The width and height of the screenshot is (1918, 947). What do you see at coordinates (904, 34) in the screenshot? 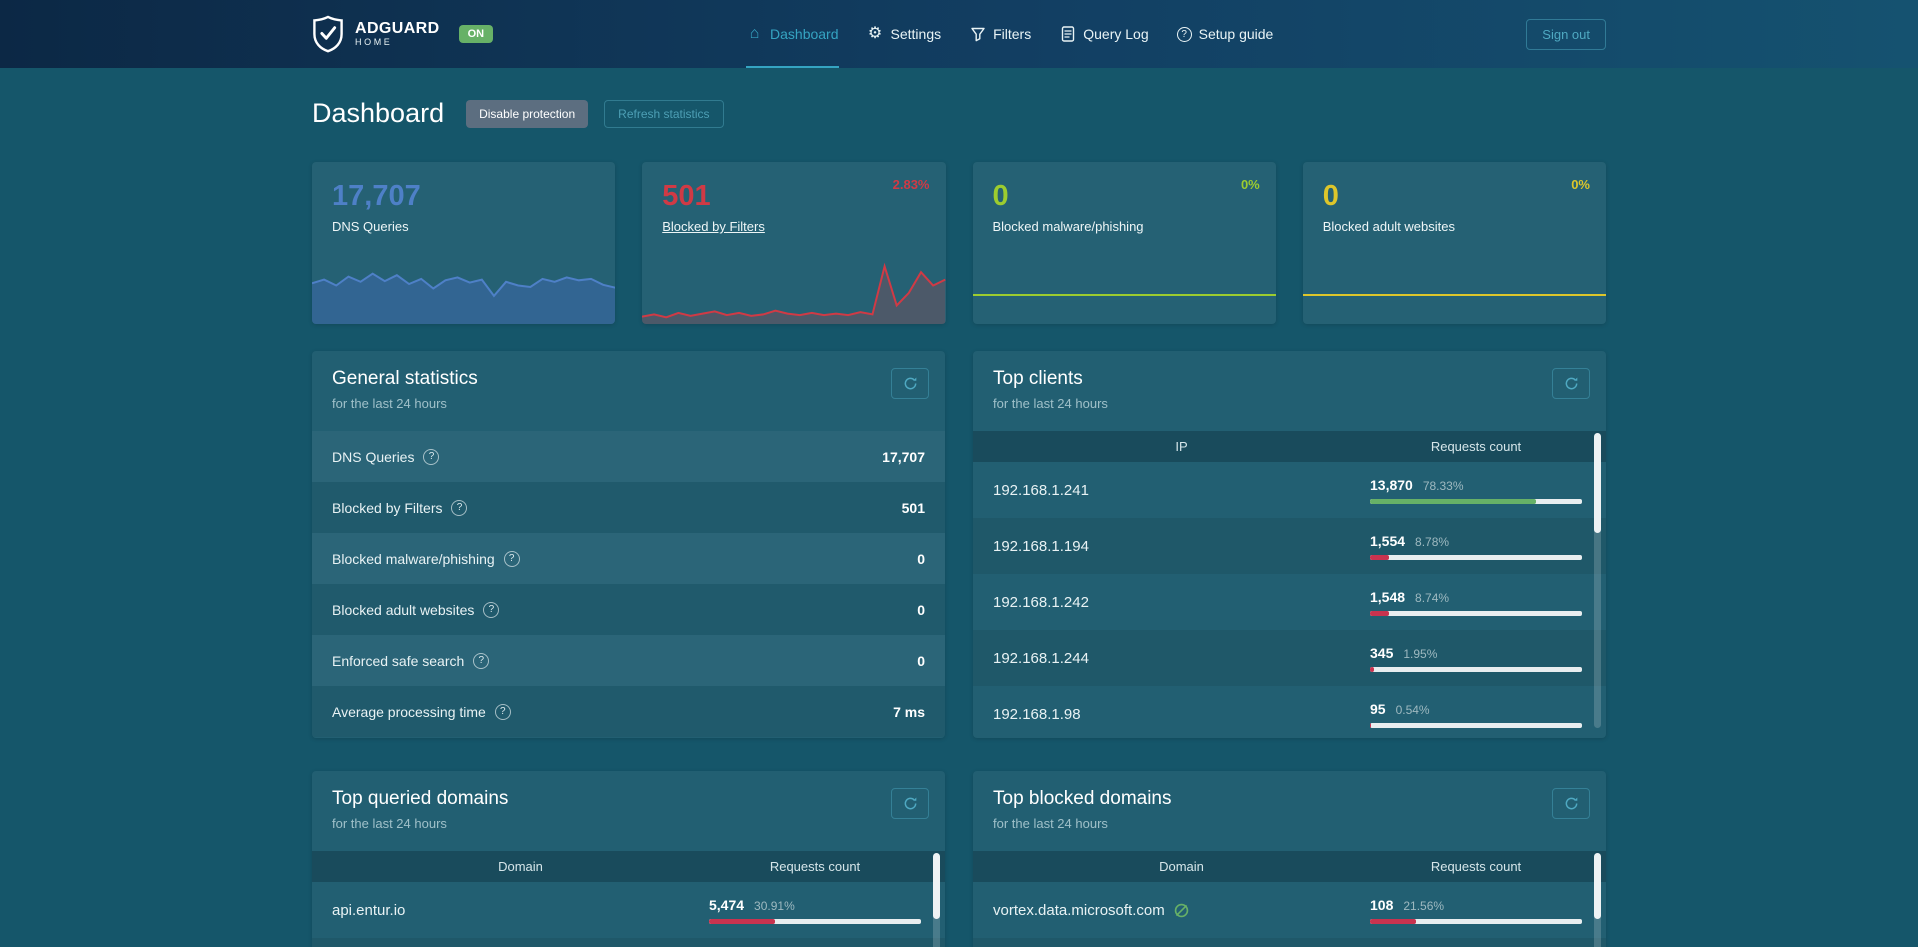
I see `nav-item-settings: ⚙ Settings` at bounding box center [904, 34].